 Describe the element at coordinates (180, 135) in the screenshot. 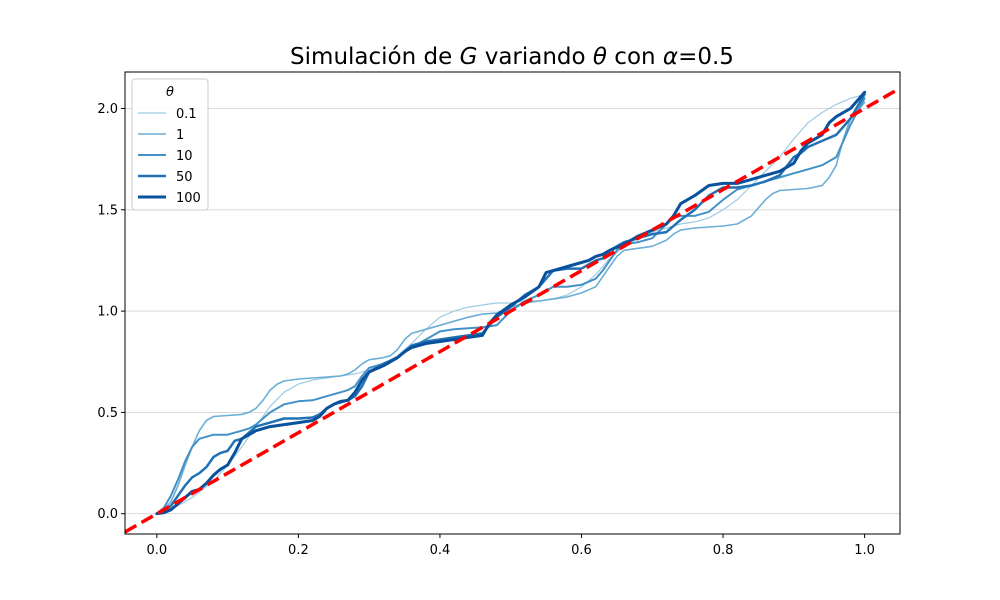

I see `legend-label-1: 1` at that location.